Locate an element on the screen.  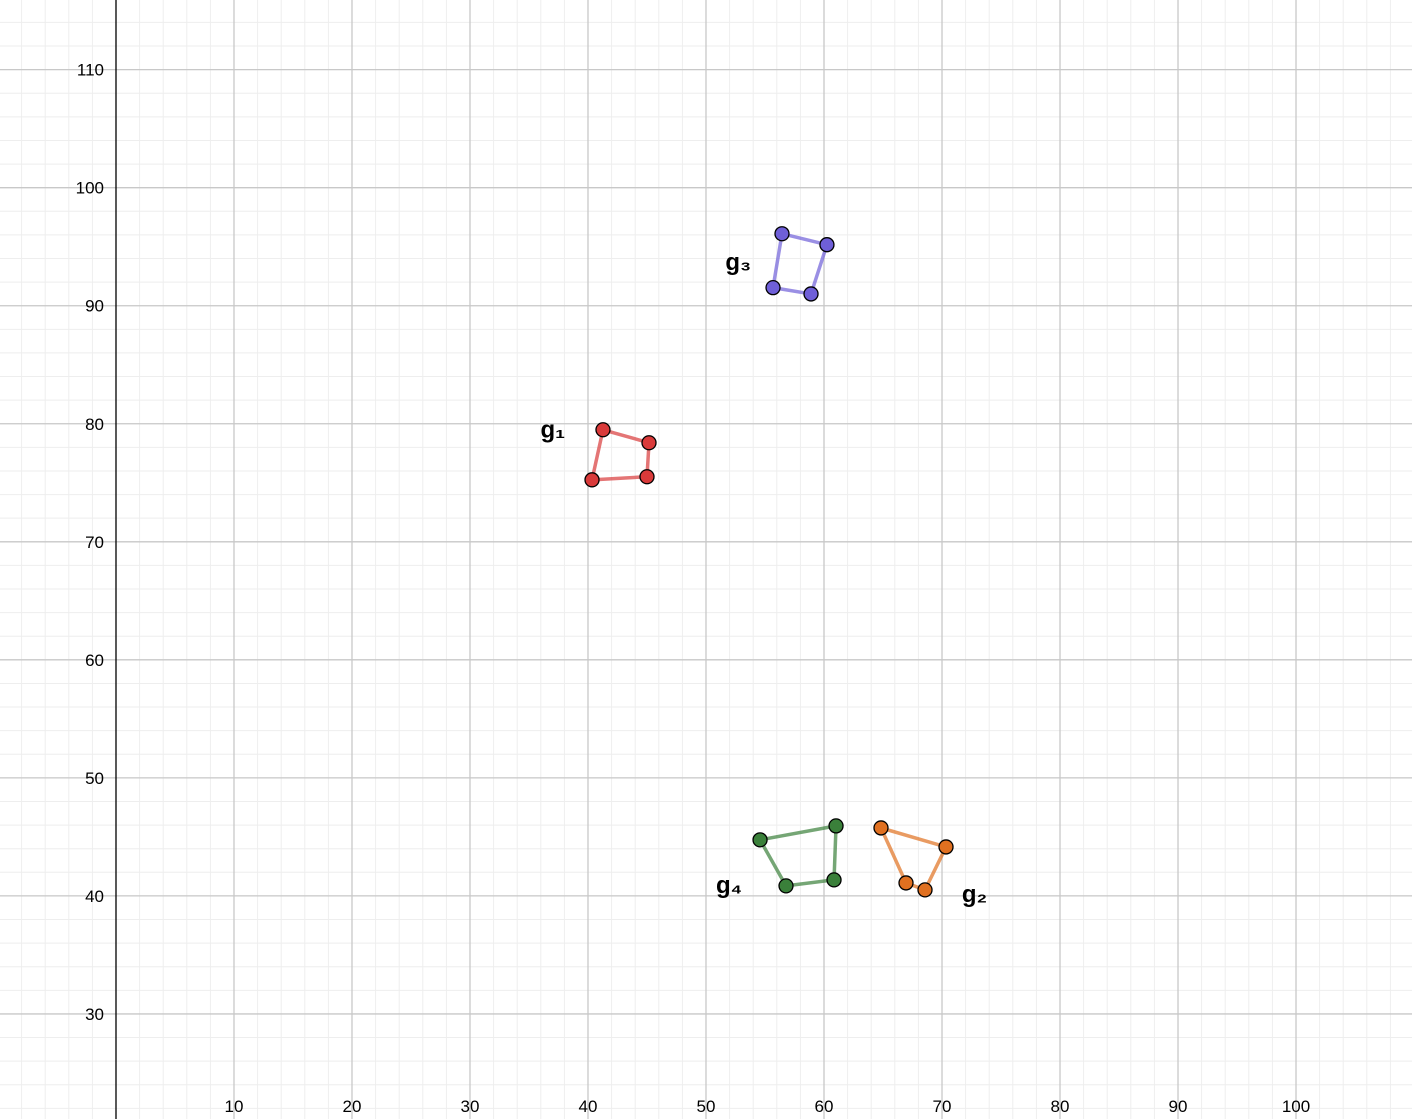
x-tick-label: 10 is located at coordinates (234, 1106).